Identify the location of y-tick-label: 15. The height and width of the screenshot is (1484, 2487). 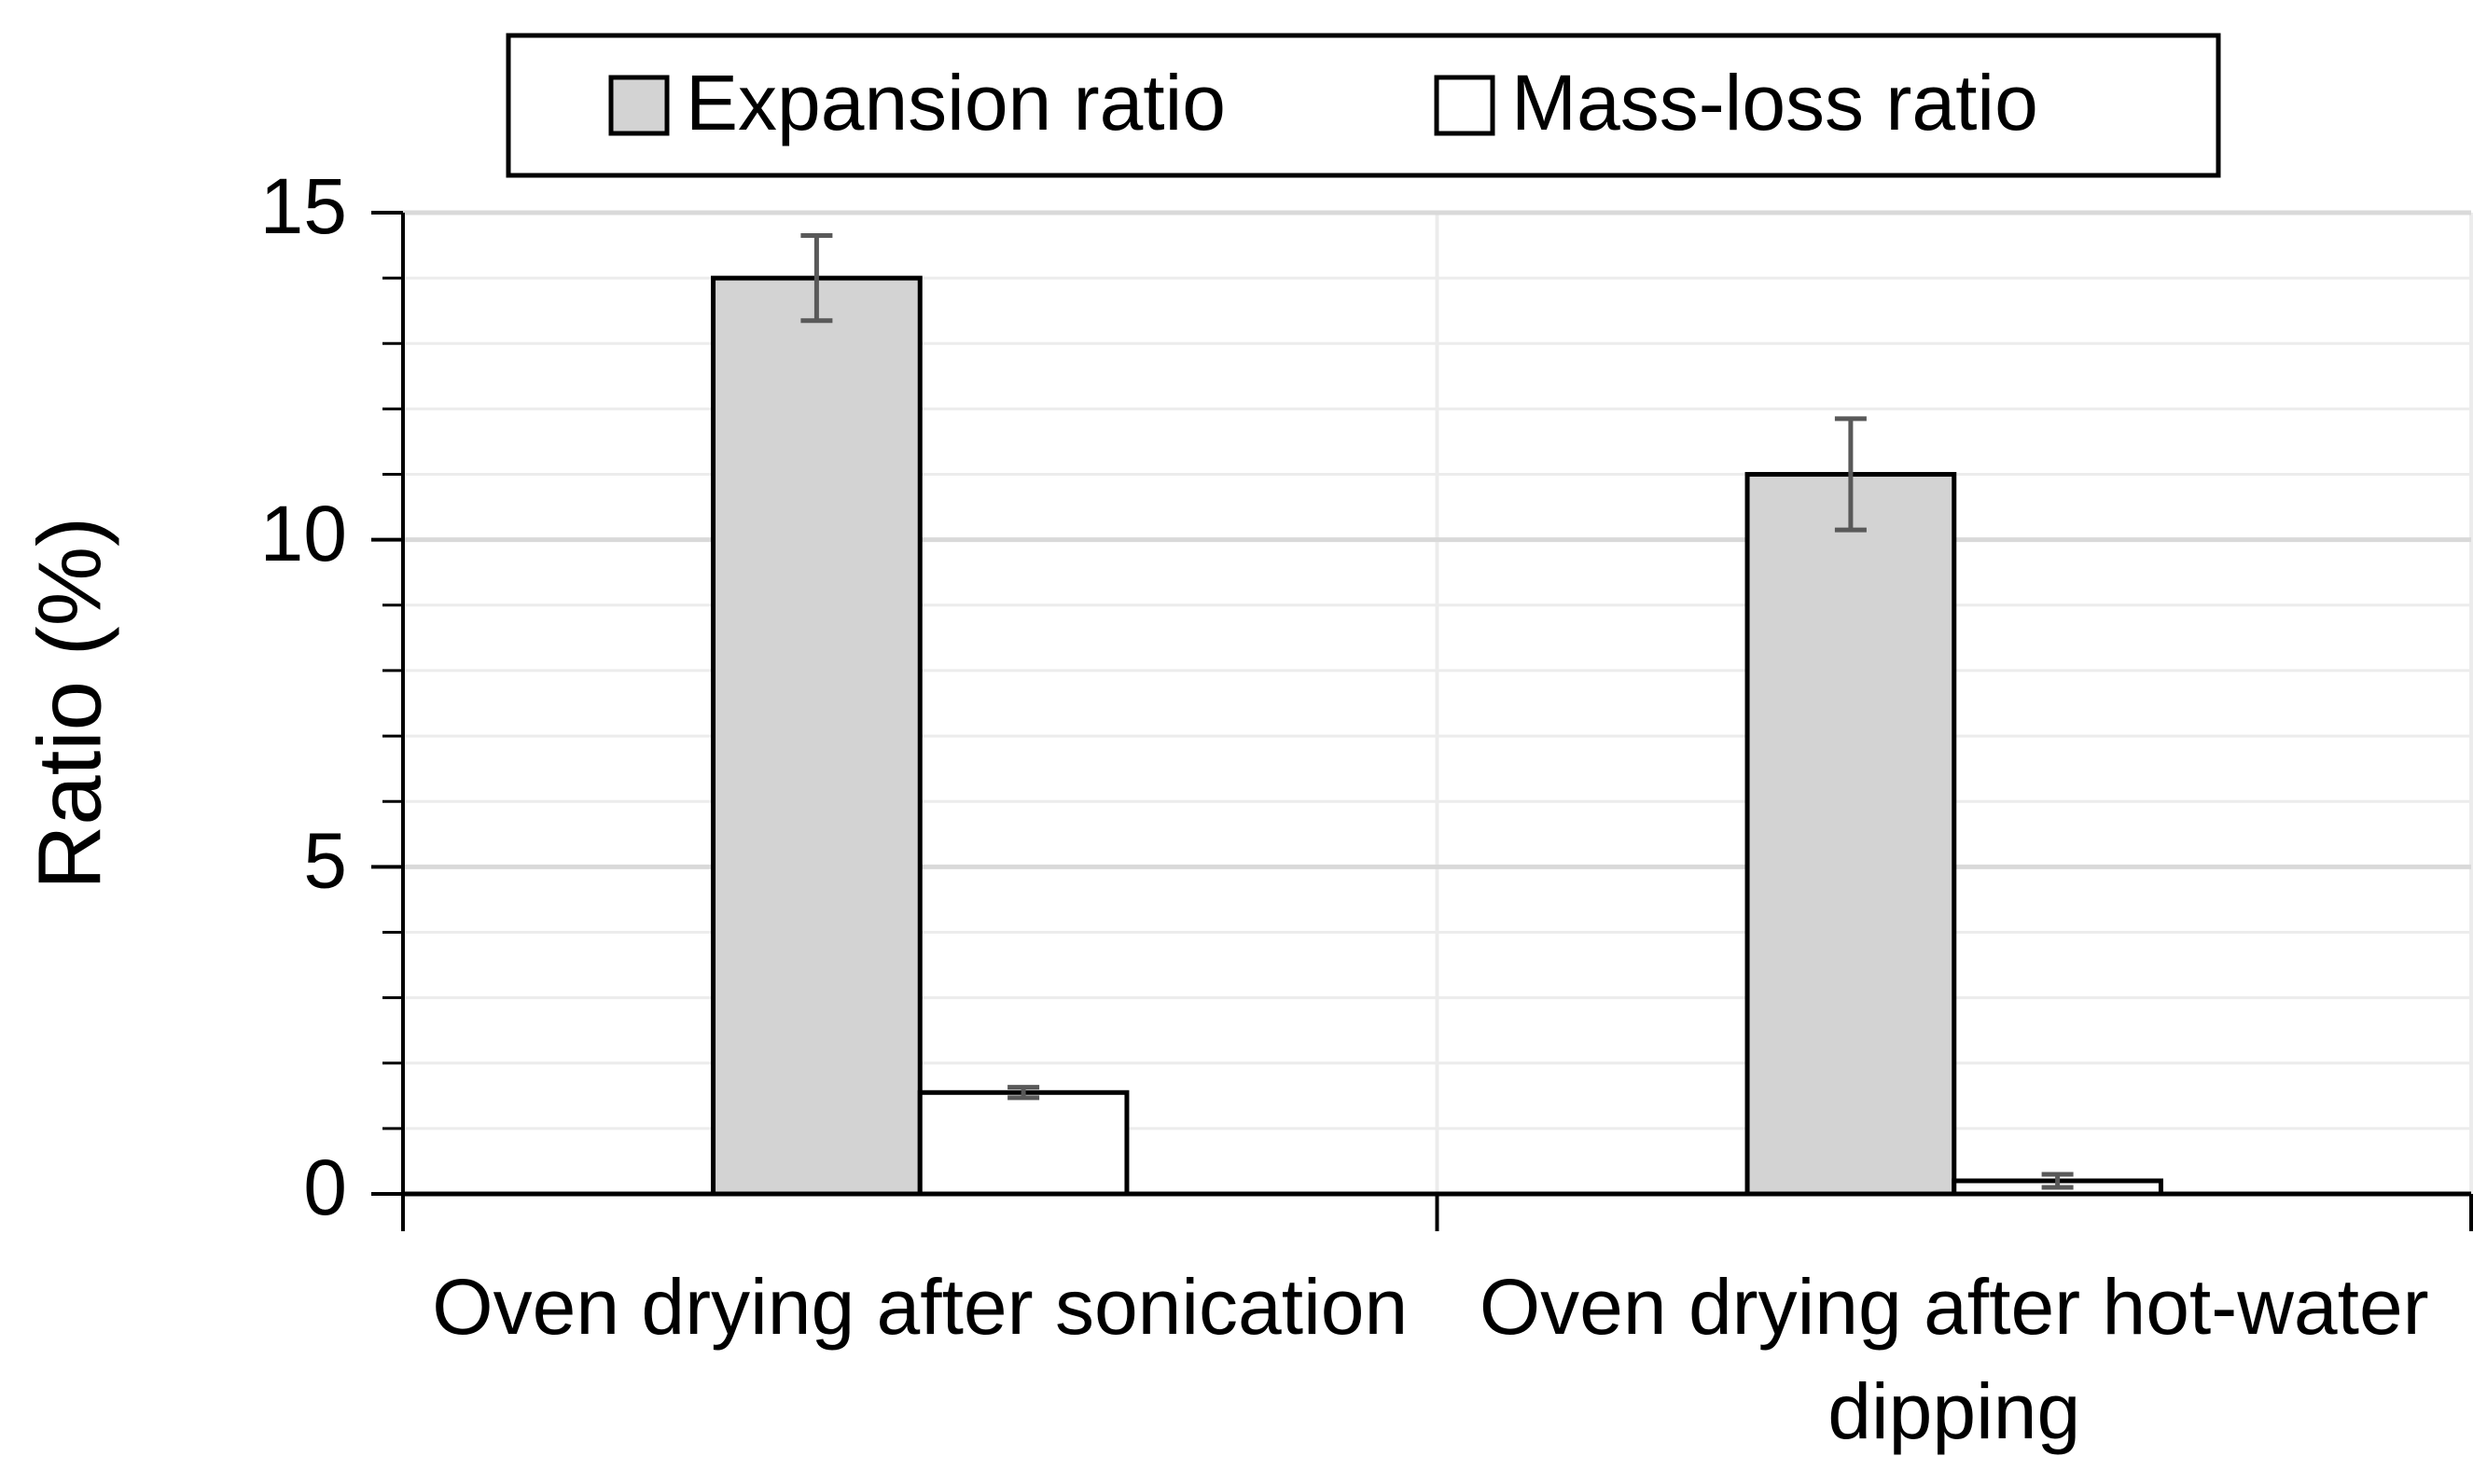
(303, 206).